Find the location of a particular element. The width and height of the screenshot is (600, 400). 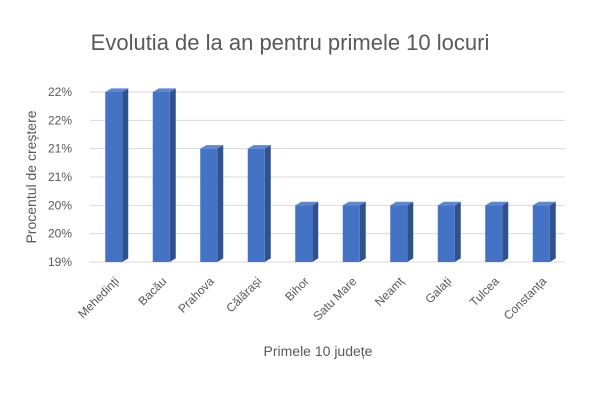

x-tick-label: Prahova is located at coordinates (196, 295).